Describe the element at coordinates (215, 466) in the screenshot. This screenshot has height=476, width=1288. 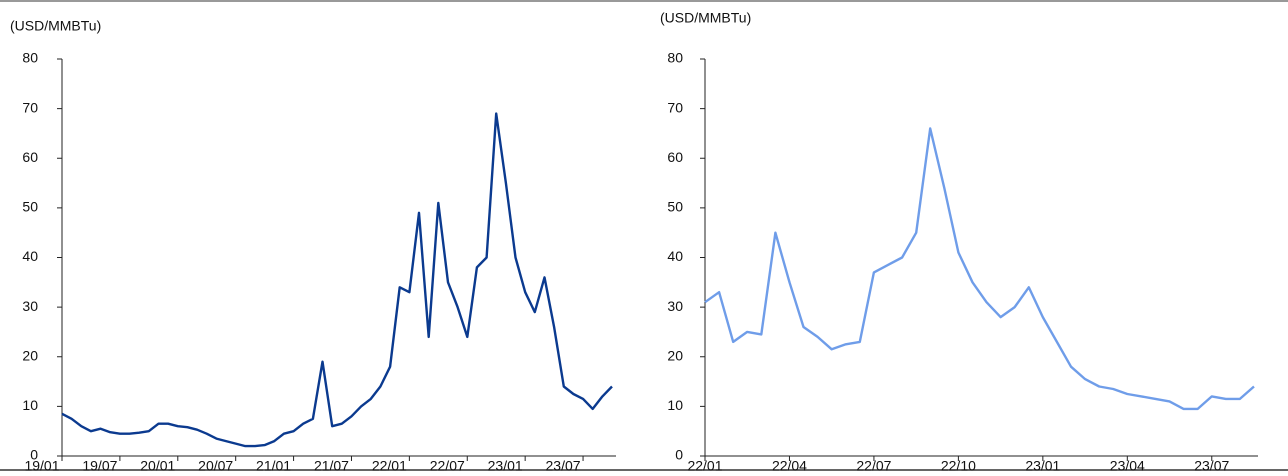
I see `x-tick-label: 20/07` at that location.